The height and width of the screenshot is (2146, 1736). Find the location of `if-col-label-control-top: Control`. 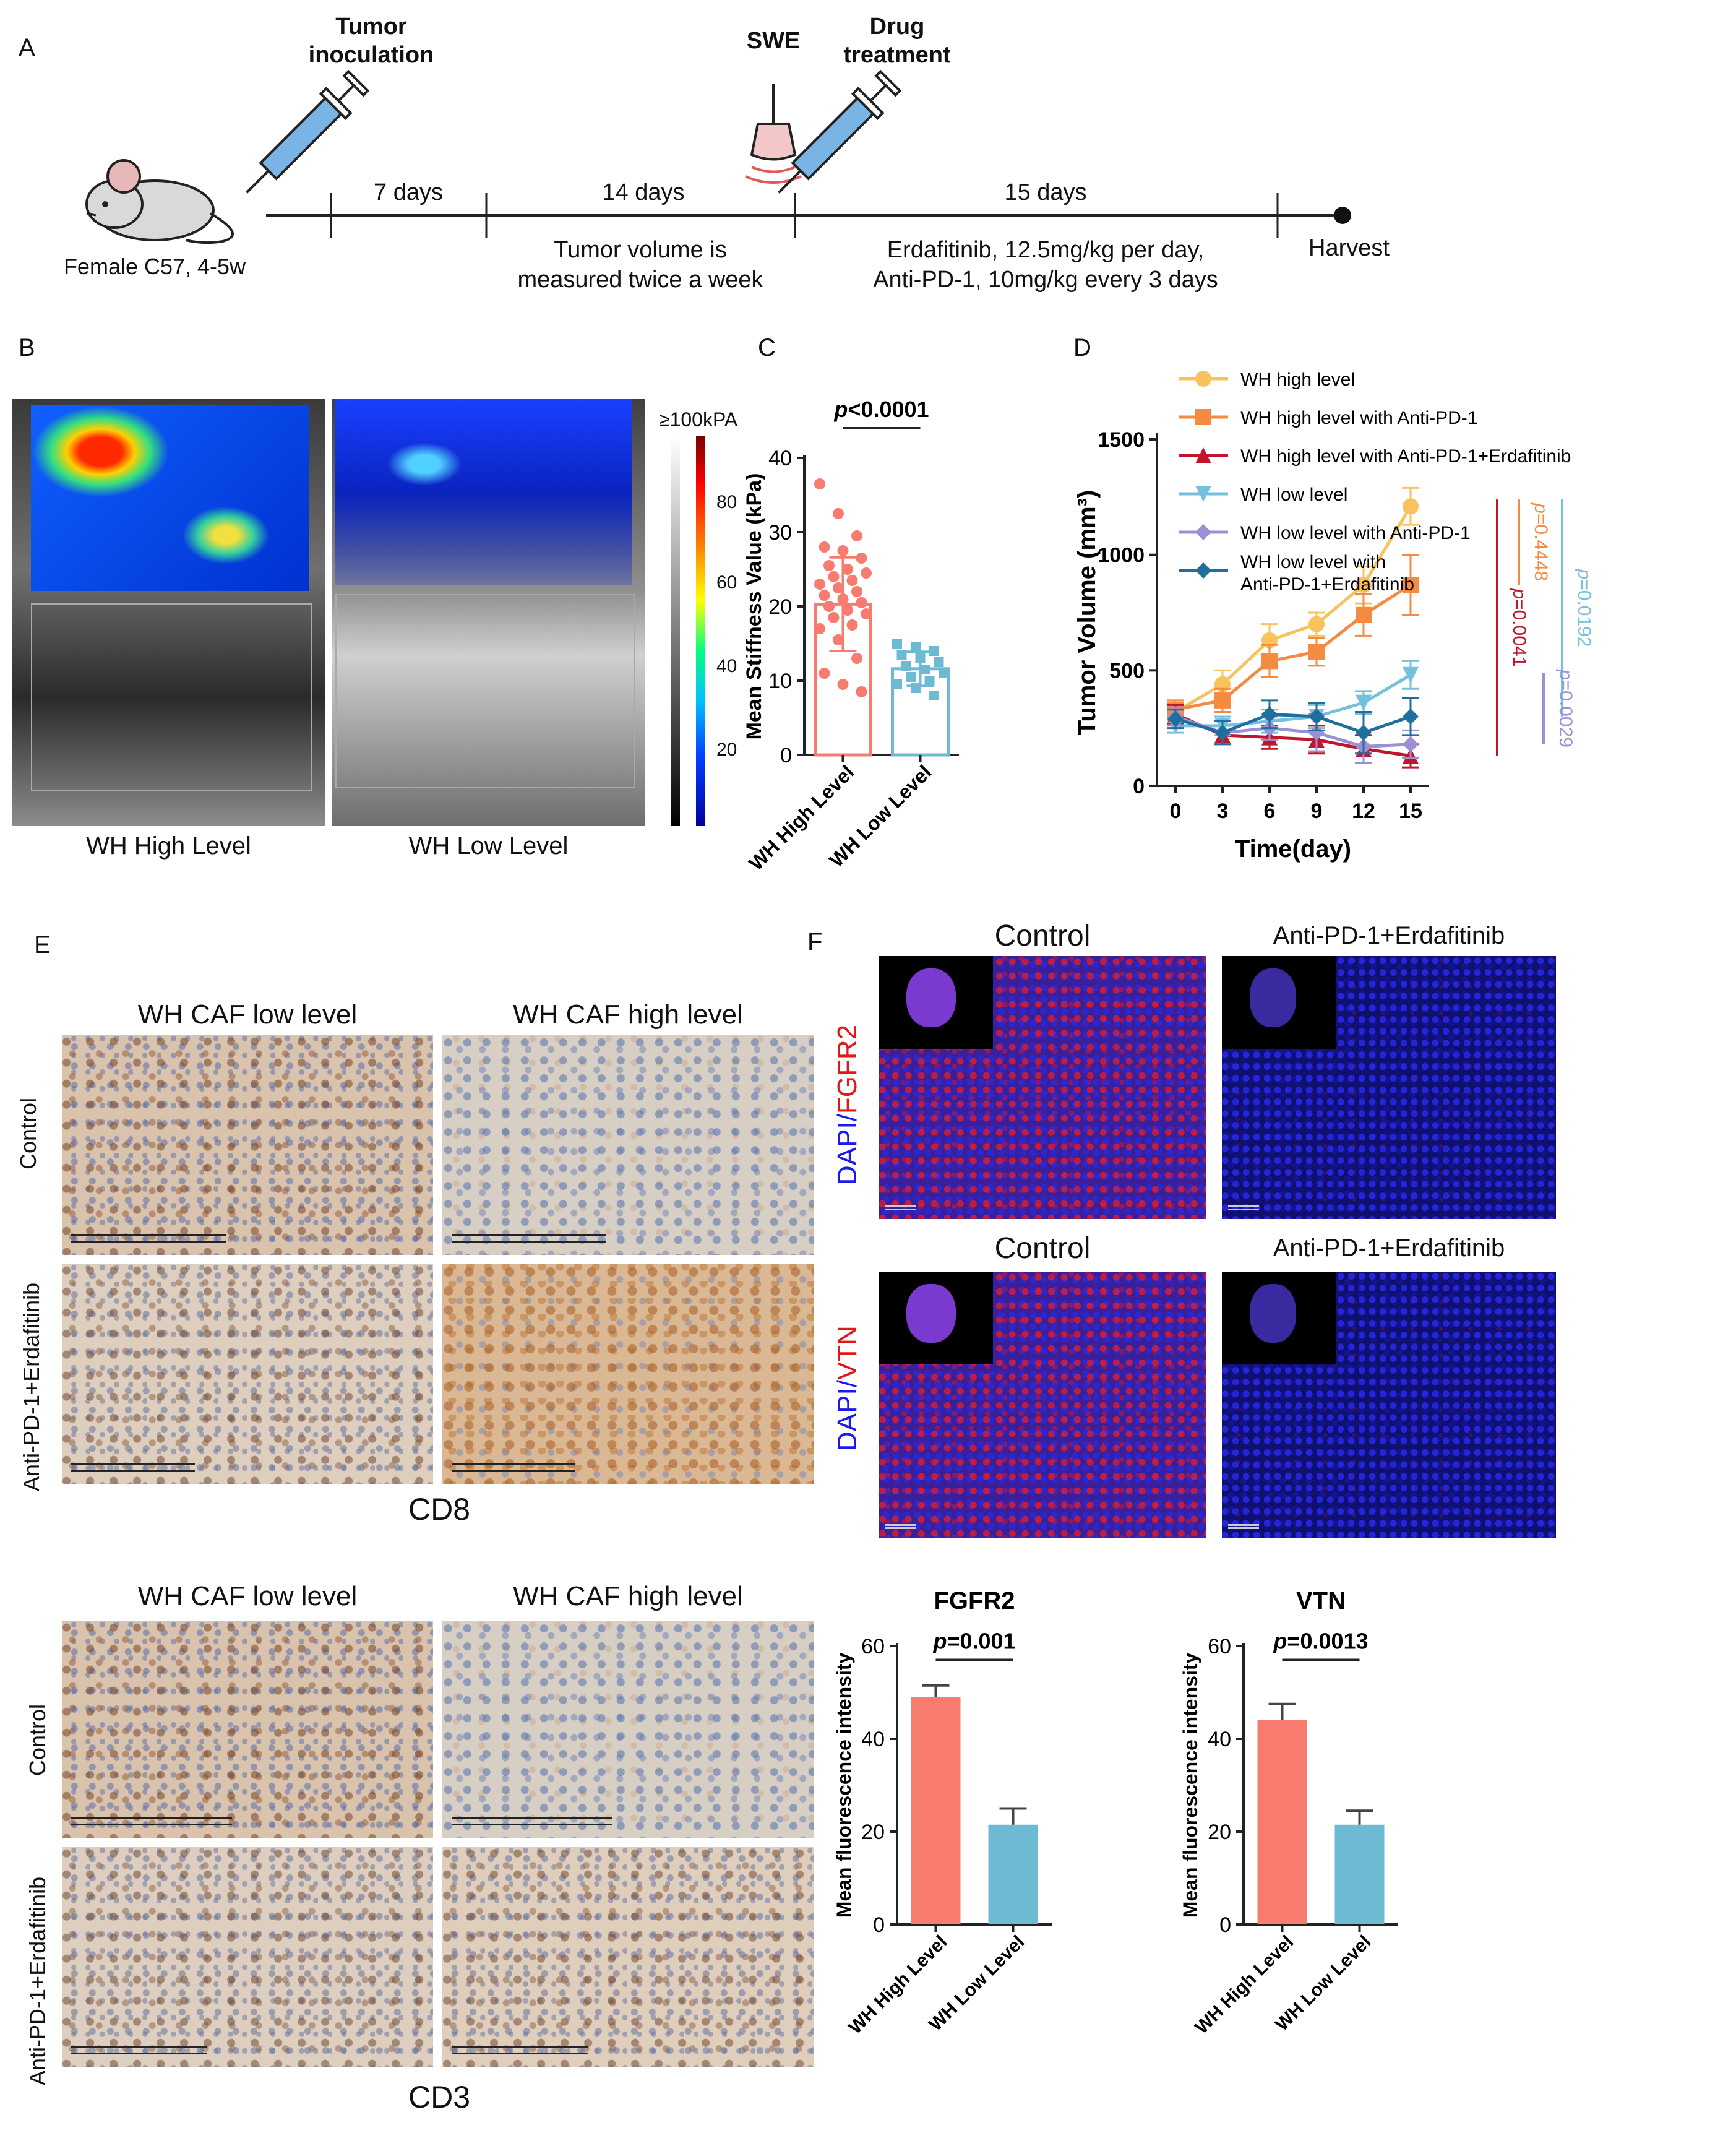

if-col-label-control-top: Control is located at coordinates (1042, 936).